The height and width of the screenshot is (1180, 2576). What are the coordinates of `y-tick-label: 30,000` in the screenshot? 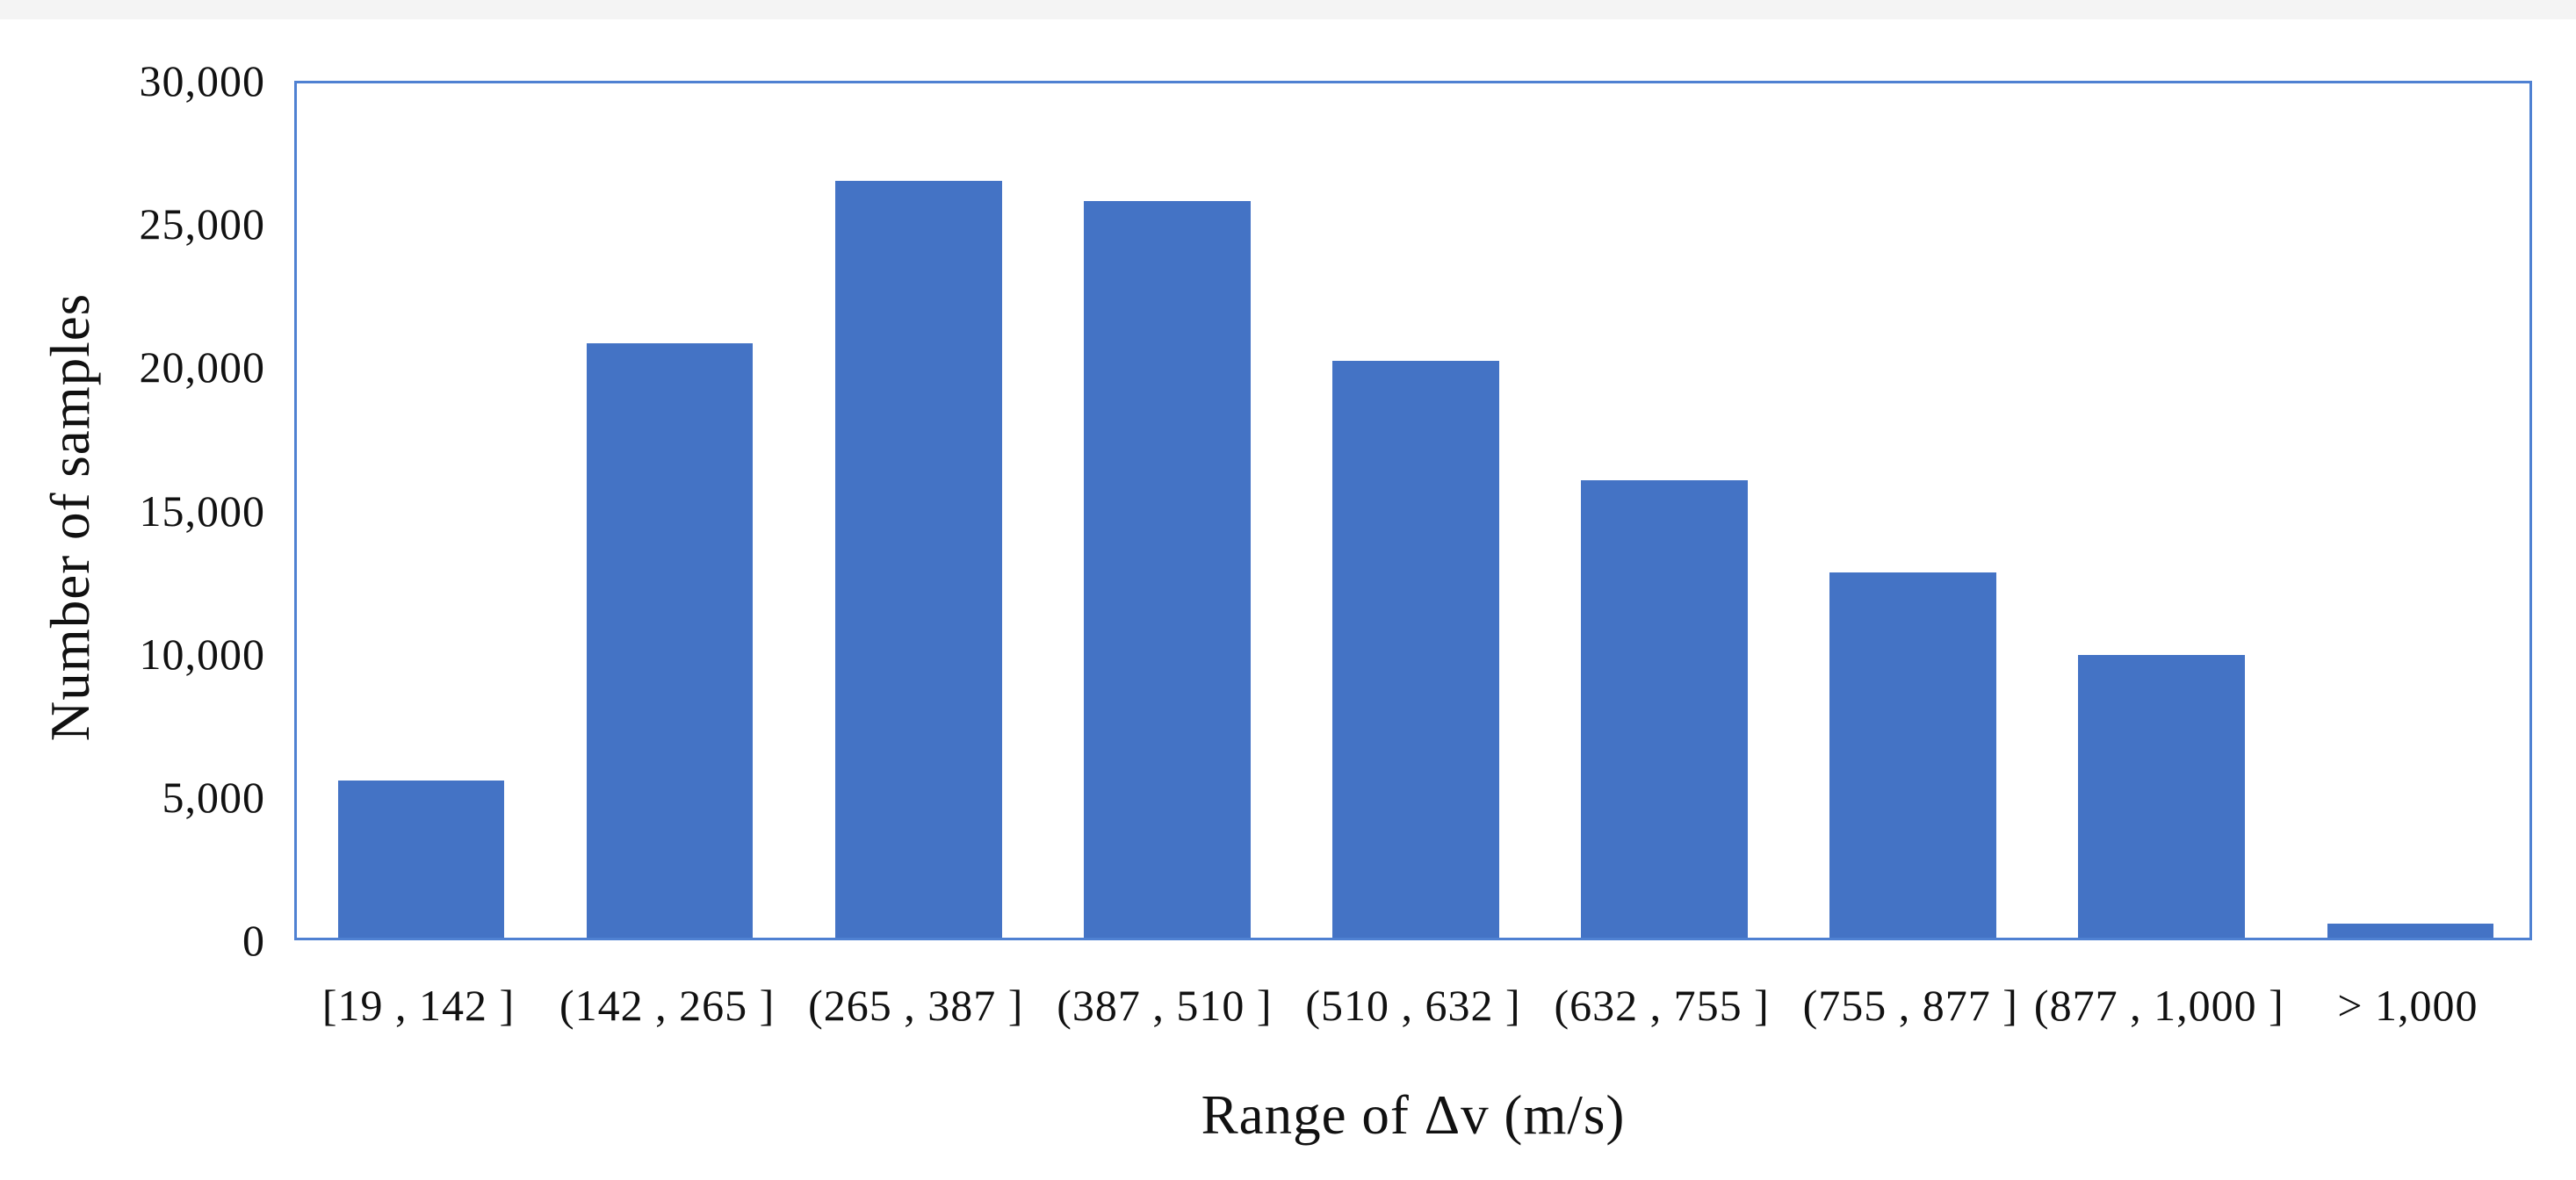 It's located at (202, 80).